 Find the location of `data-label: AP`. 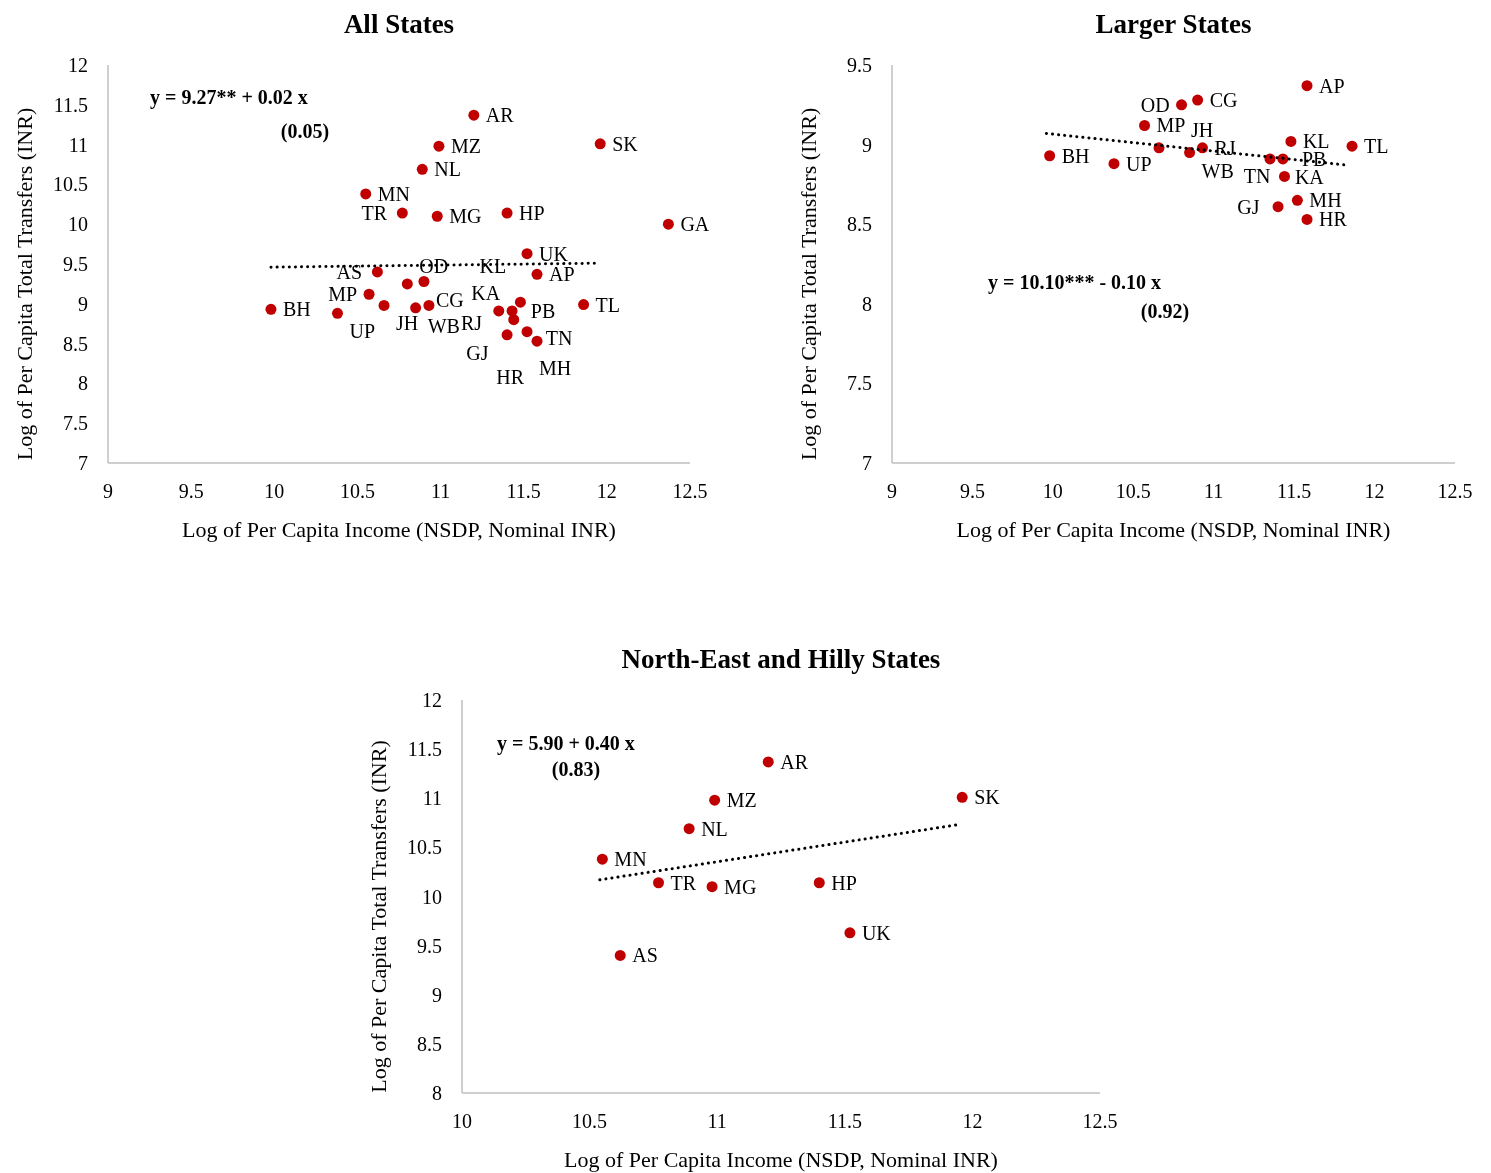

data-label: AP is located at coordinates (1332, 85).